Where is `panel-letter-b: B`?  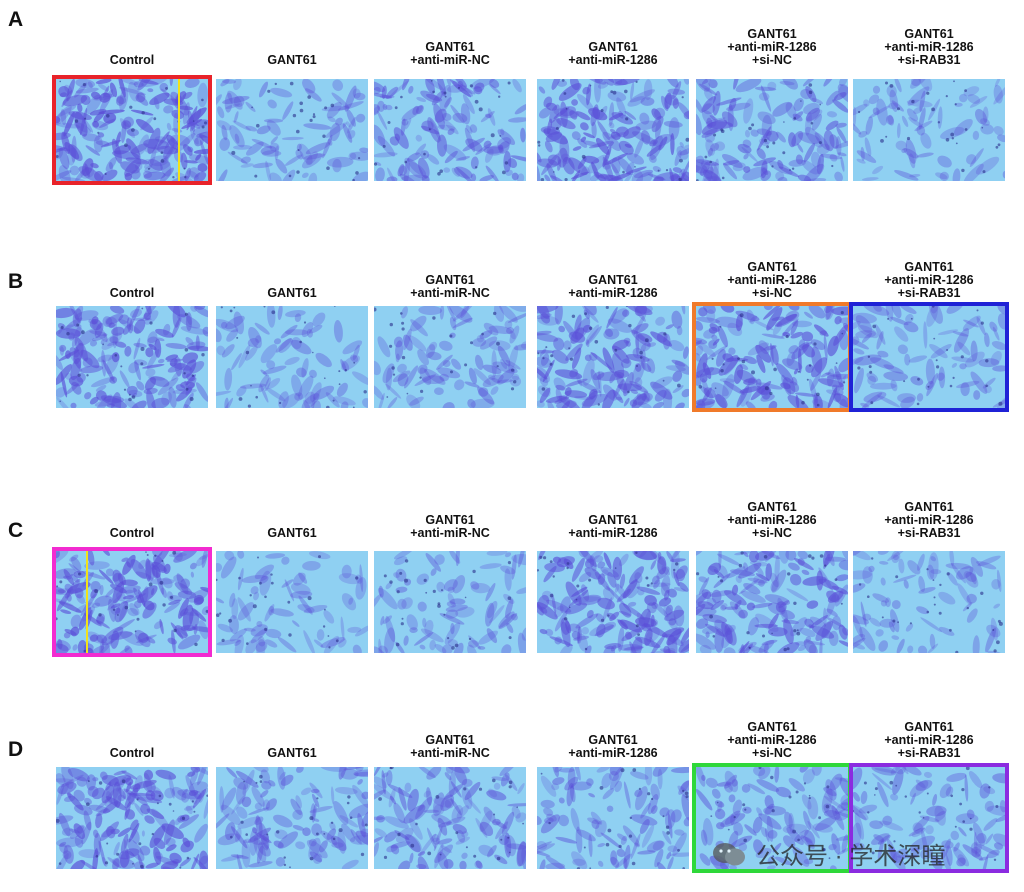 panel-letter-b: B is located at coordinates (16, 281).